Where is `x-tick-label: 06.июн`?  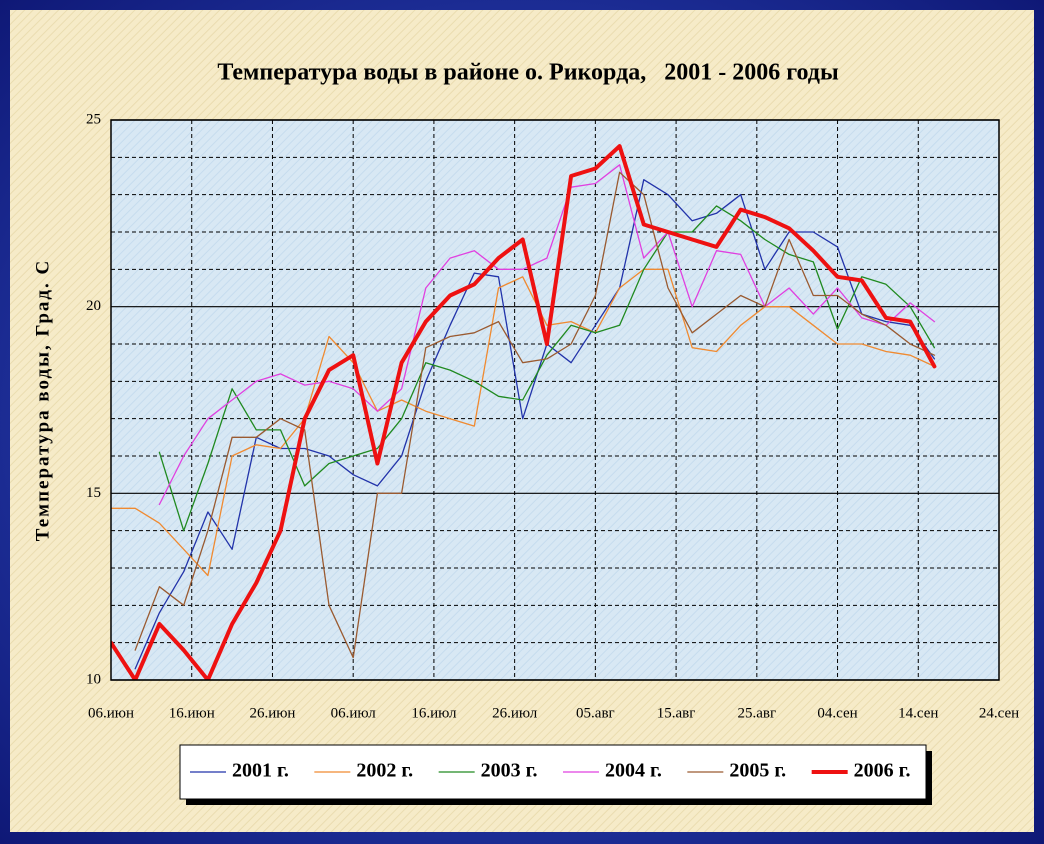 x-tick-label: 06.июн is located at coordinates (111, 713).